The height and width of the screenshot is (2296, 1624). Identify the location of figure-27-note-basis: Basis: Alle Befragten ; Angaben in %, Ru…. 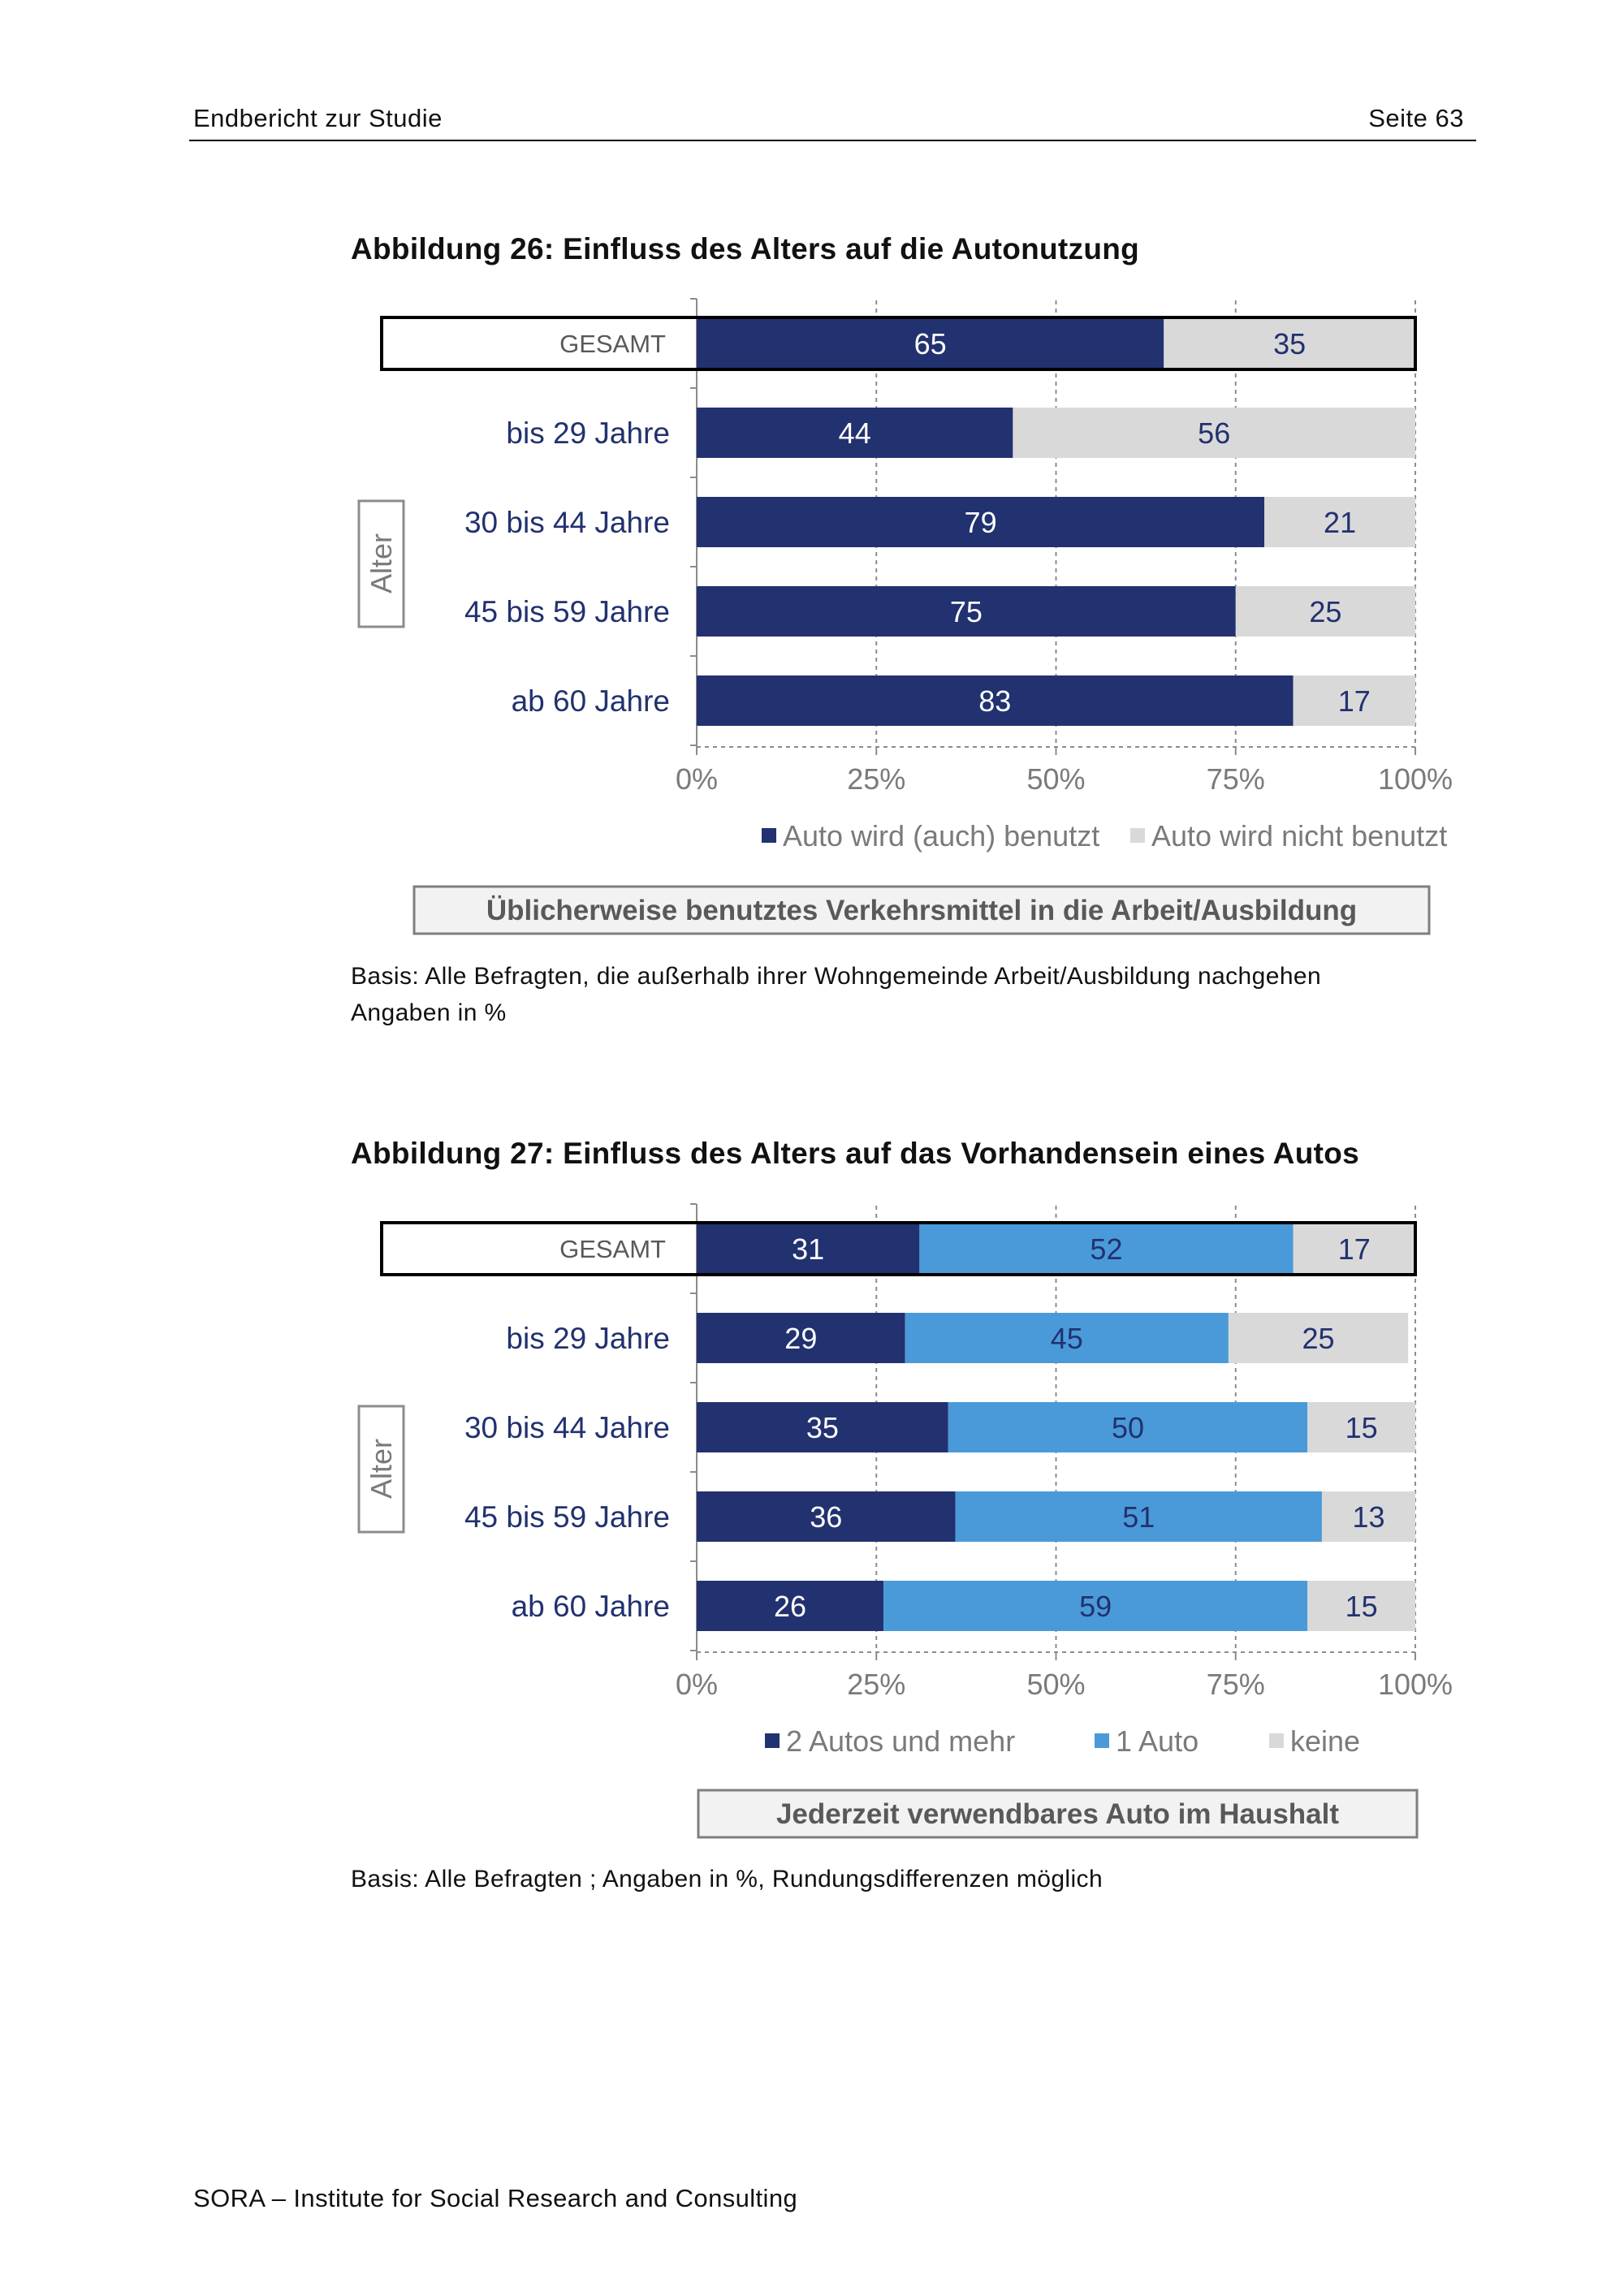
(728, 1879).